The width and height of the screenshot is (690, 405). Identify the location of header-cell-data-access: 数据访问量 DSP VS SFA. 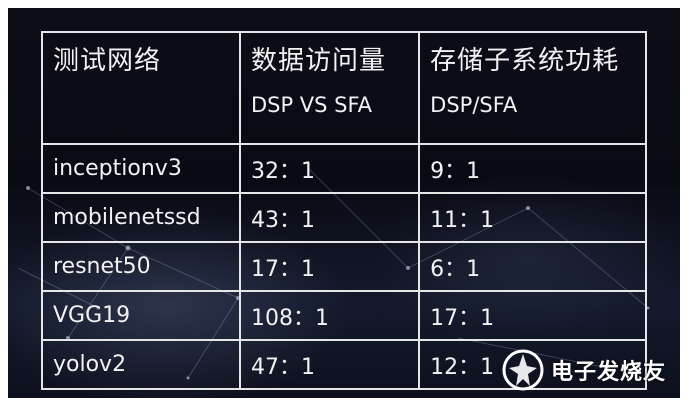
(329, 88).